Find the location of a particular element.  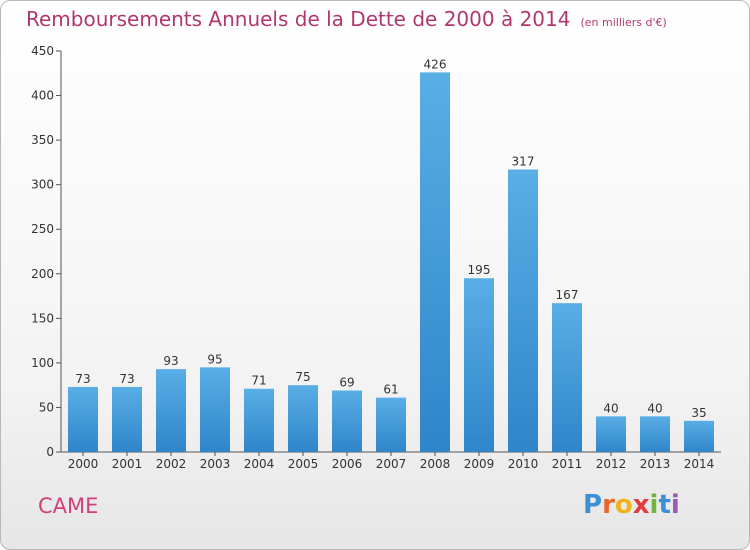

bar-2009 is located at coordinates (479, 365).